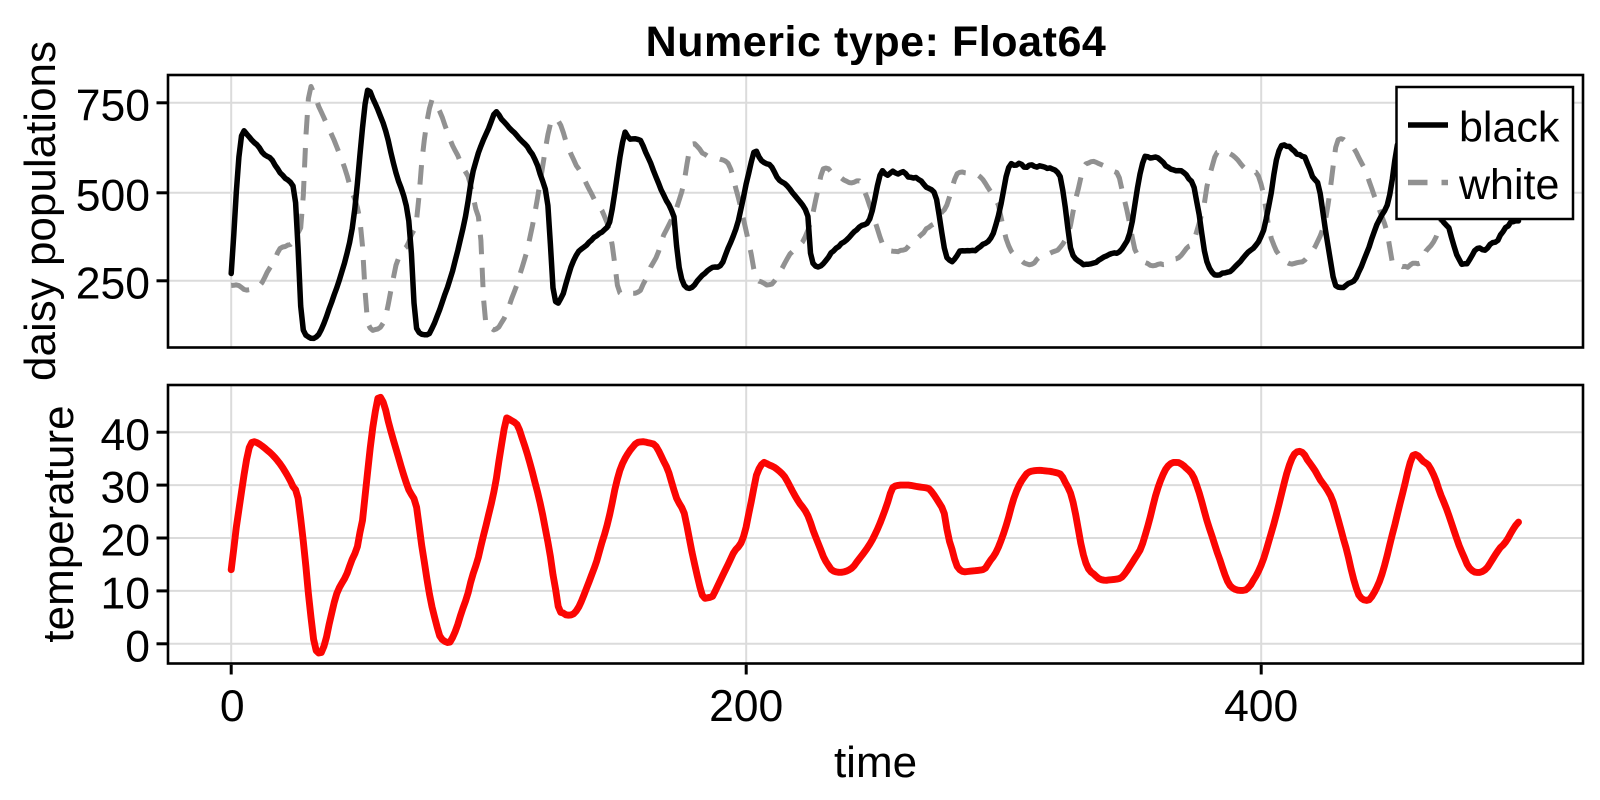 This screenshot has width=1600, height=800. What do you see at coordinates (113, 283) in the screenshot?
I see `svg-text: 250` at bounding box center [113, 283].